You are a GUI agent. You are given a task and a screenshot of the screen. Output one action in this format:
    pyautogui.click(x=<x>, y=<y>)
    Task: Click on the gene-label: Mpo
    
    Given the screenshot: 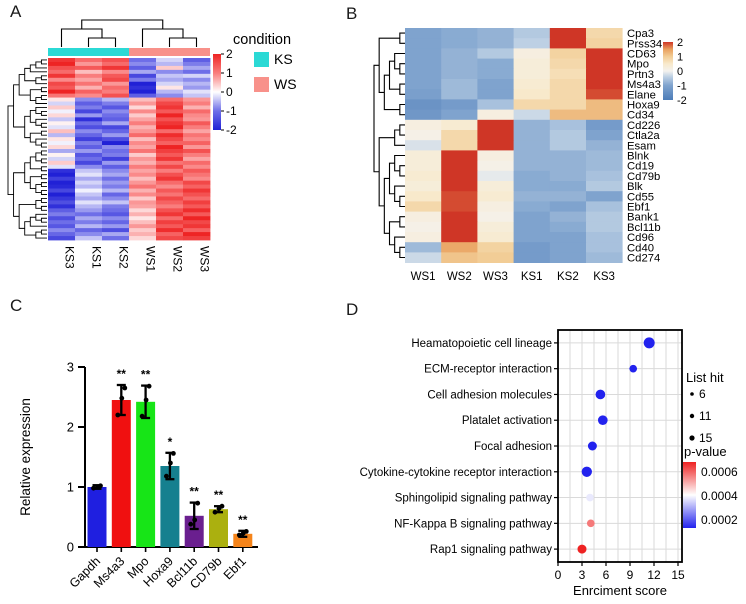 What is the action you would take?
    pyautogui.click(x=638, y=65)
    